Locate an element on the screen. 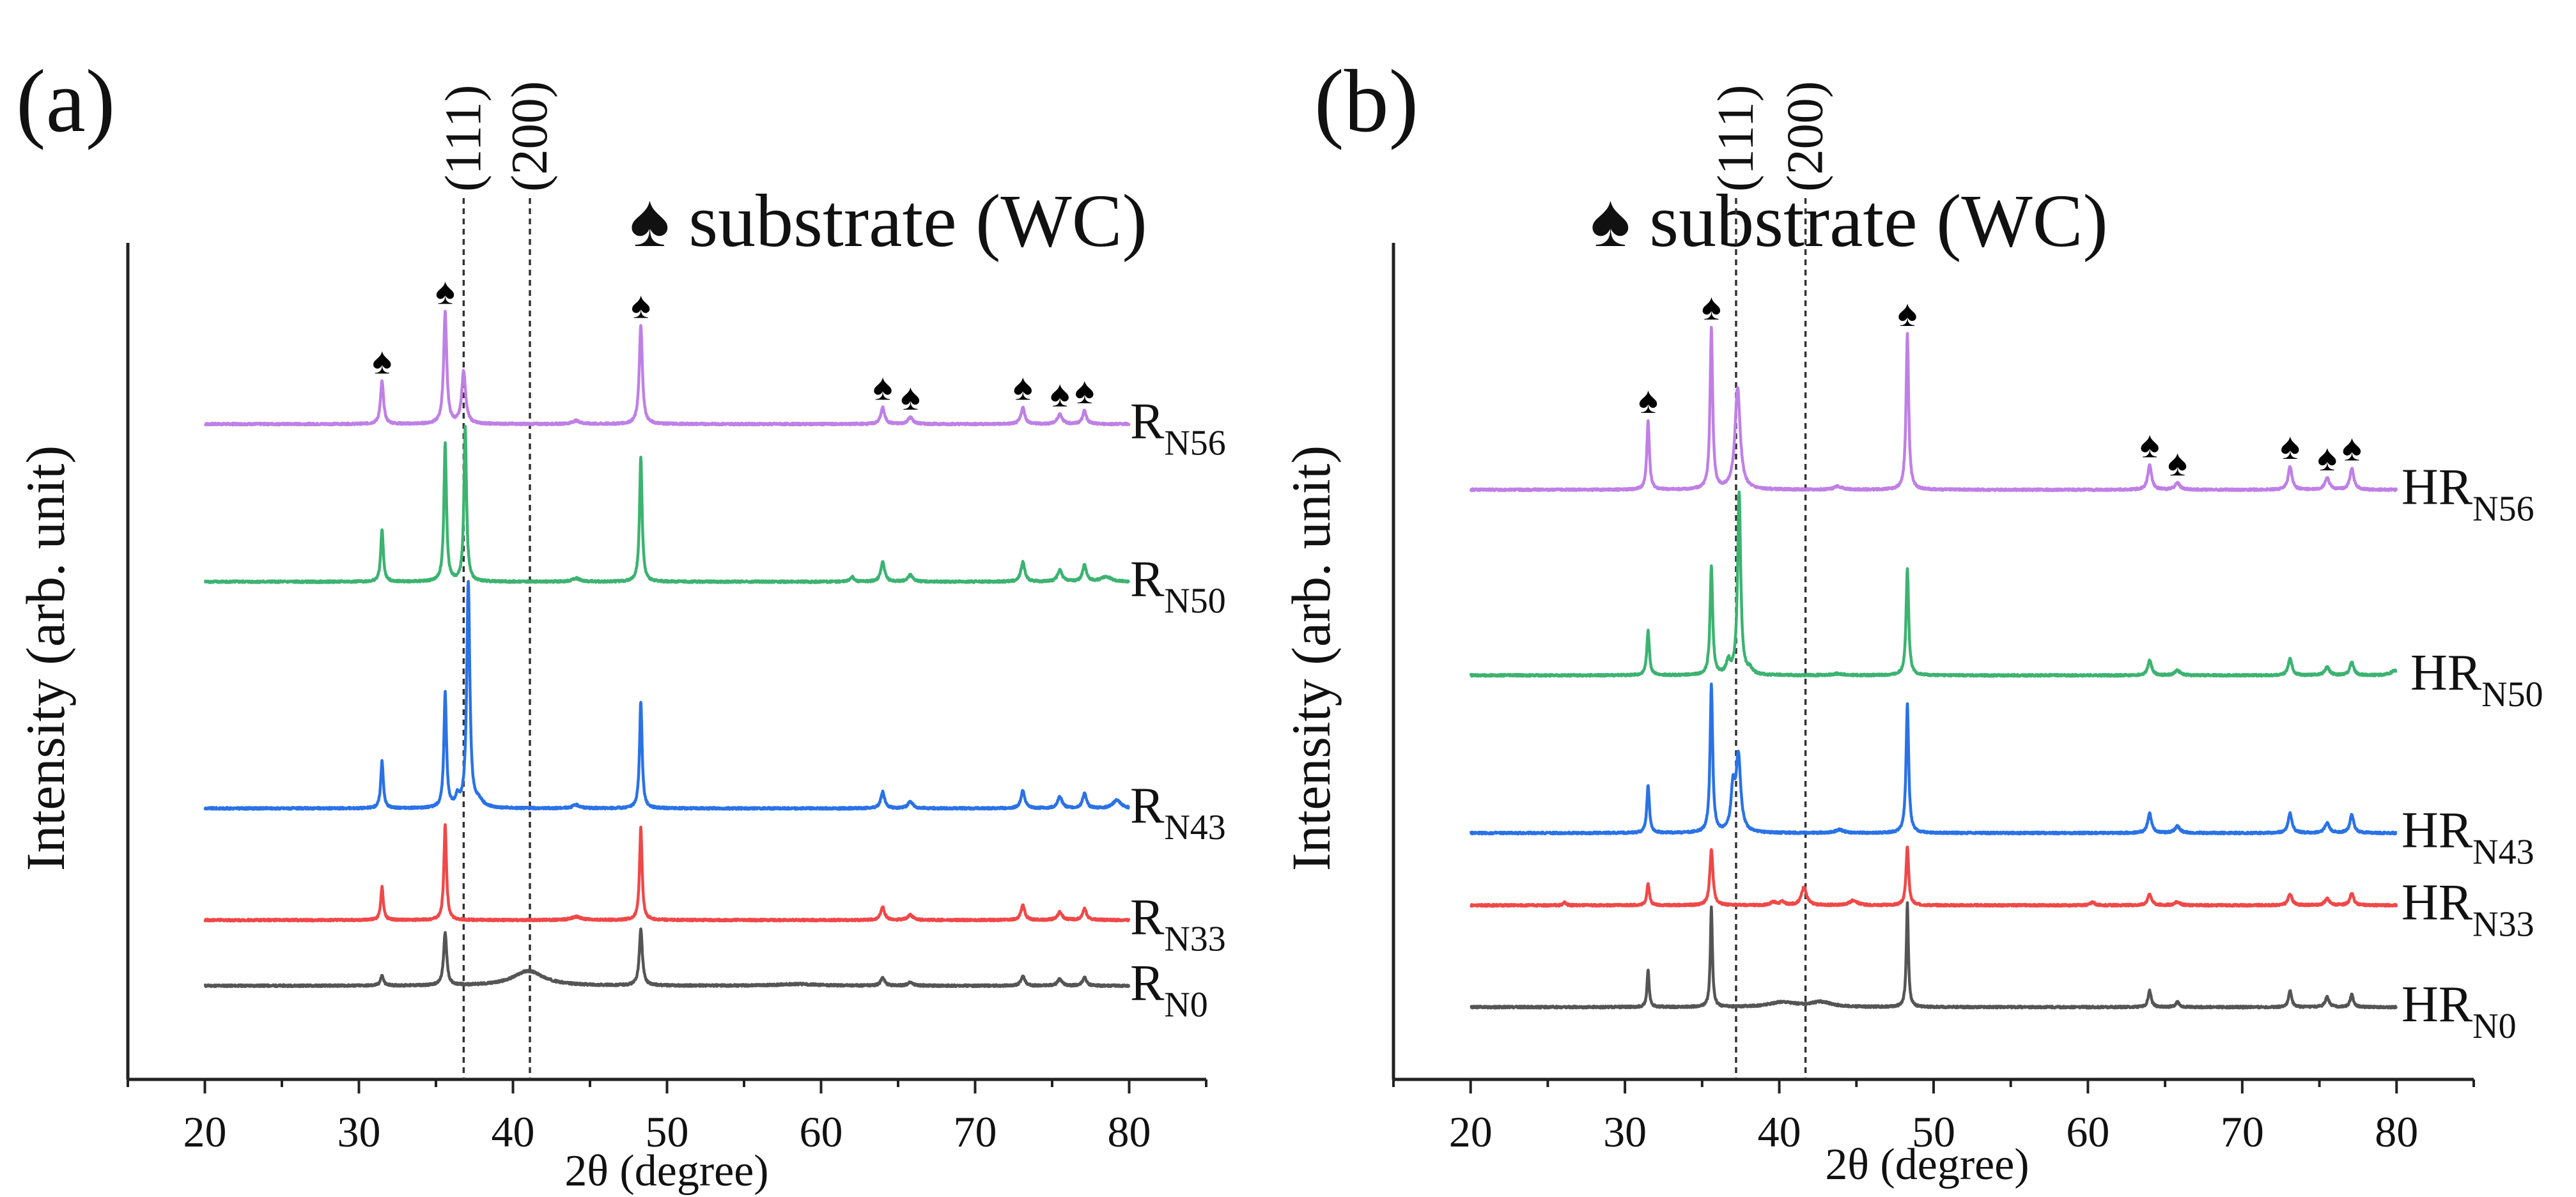 The height and width of the screenshot is (1197, 2576). series-label: RN56 is located at coordinates (1178, 428).